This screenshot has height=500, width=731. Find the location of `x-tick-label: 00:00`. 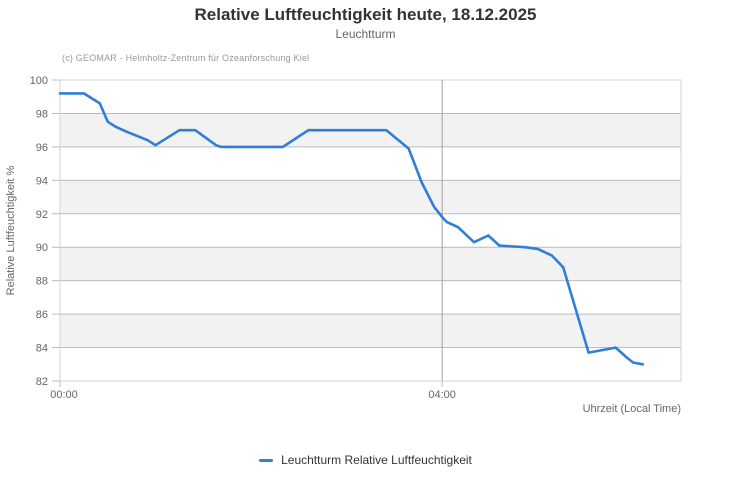

x-tick-label: 00:00 is located at coordinates (64, 395).